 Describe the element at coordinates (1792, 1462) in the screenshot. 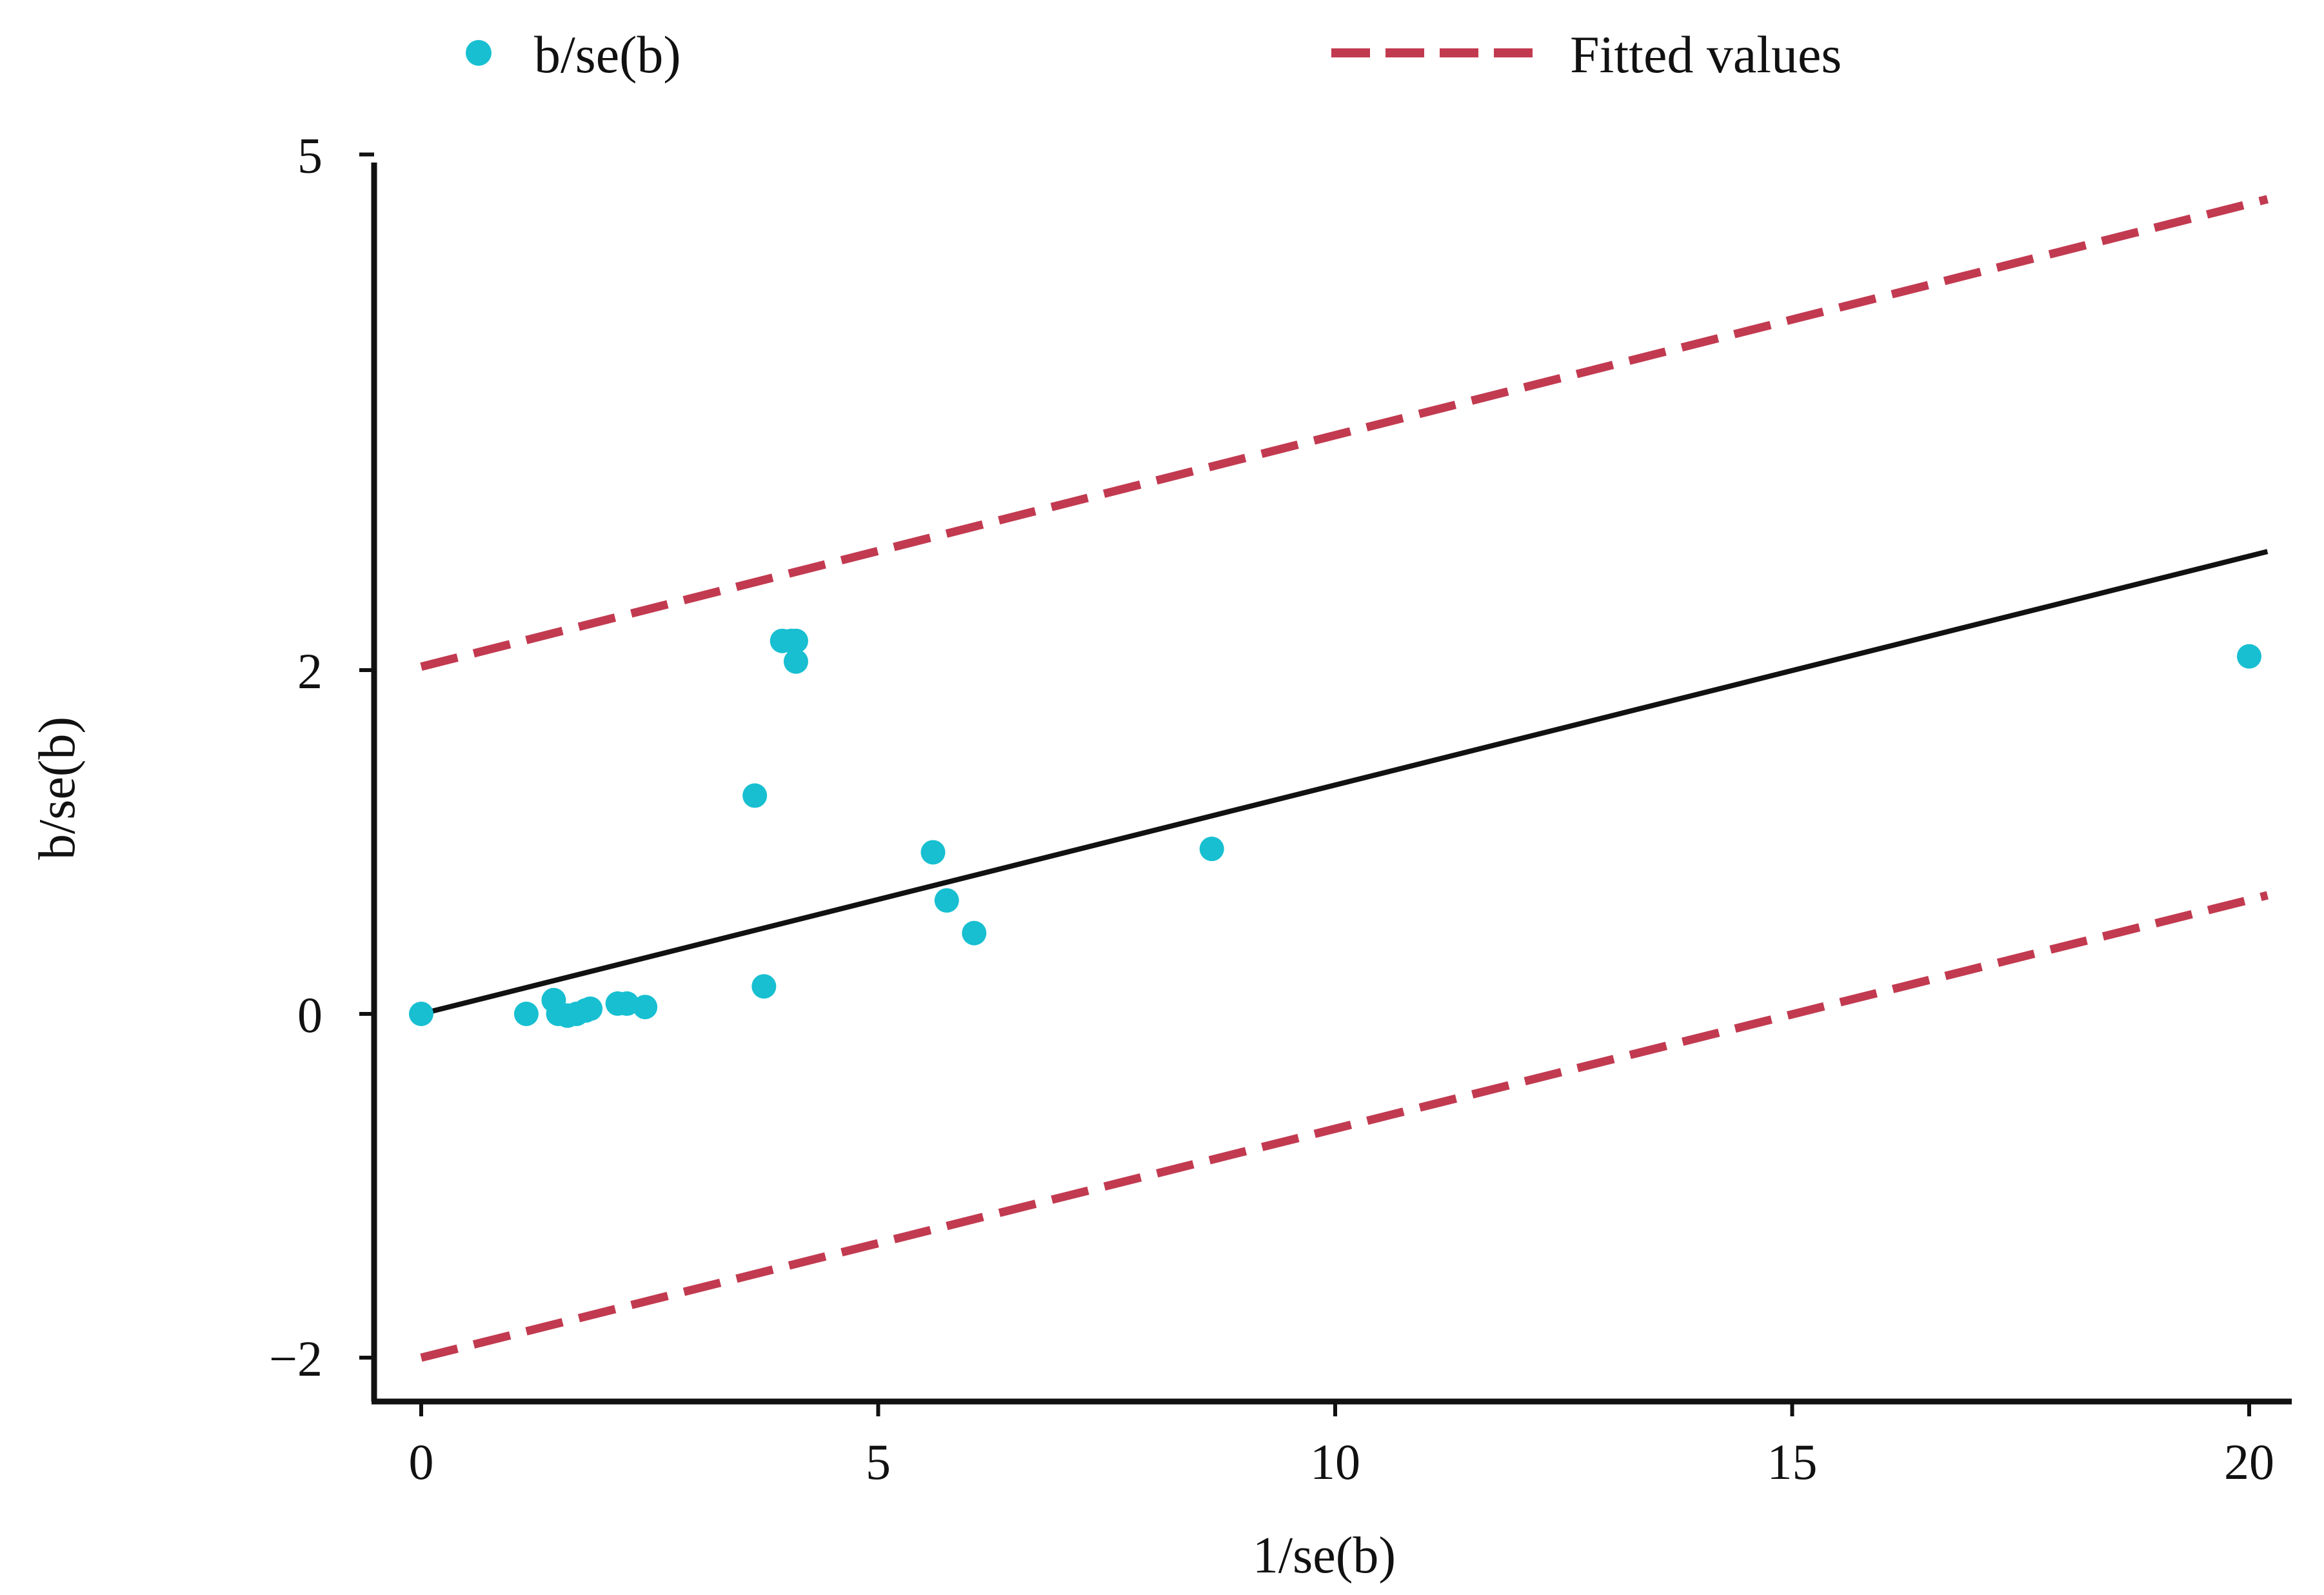

I see `x-tick-label: 15` at that location.